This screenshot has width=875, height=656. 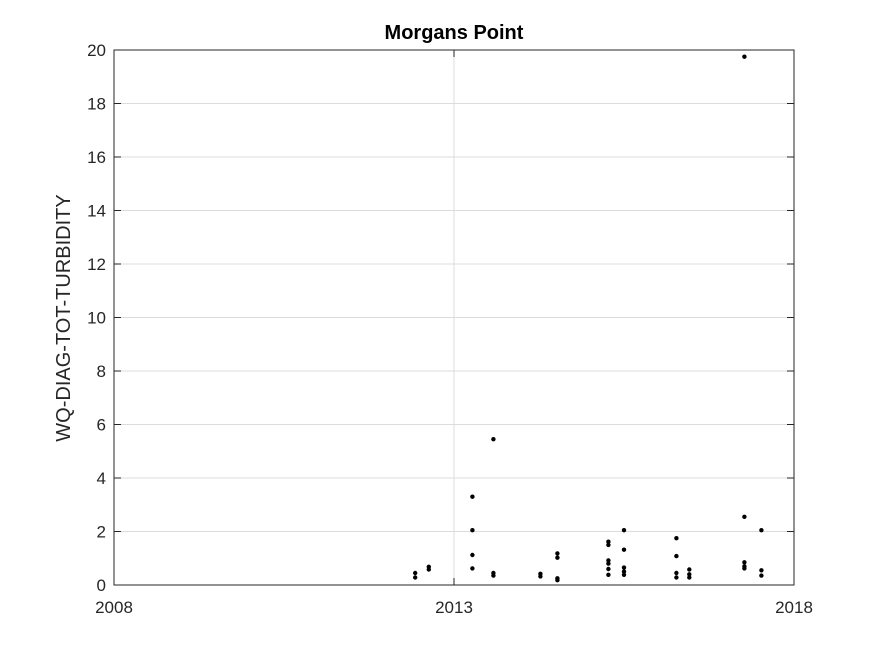 I want to click on y-tick-label: 18, so click(x=96, y=104).